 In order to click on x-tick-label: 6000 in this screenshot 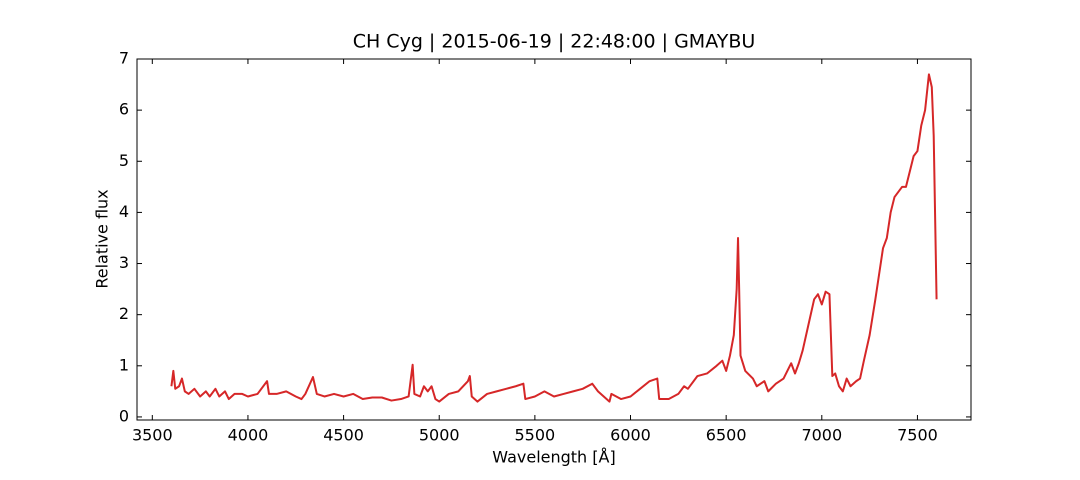, I will do `click(630, 435)`.